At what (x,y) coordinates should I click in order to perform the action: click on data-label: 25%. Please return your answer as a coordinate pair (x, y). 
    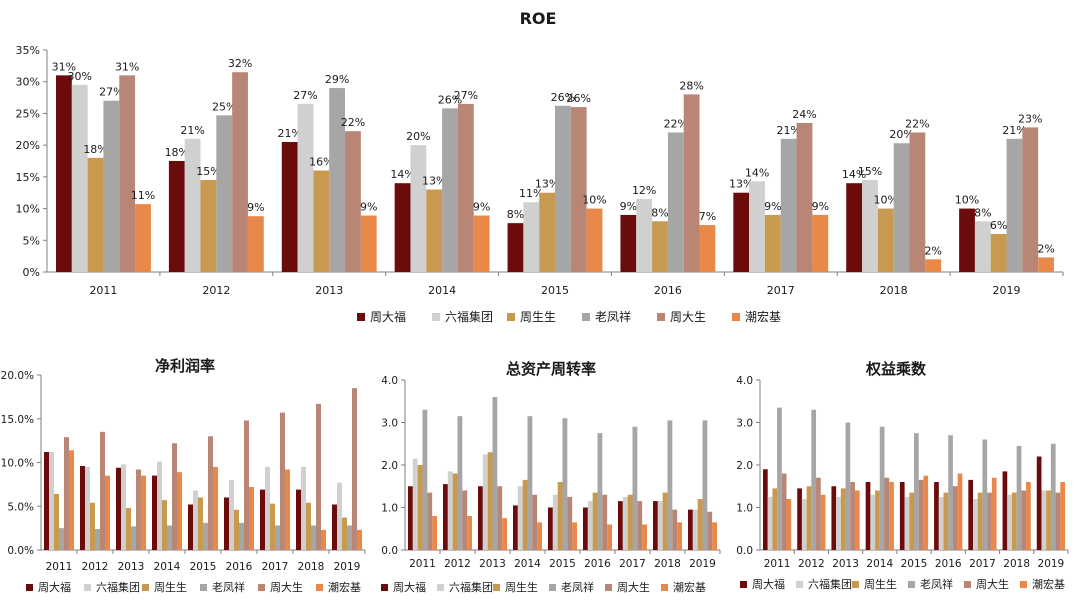
    Looking at the image, I should click on (224, 106).